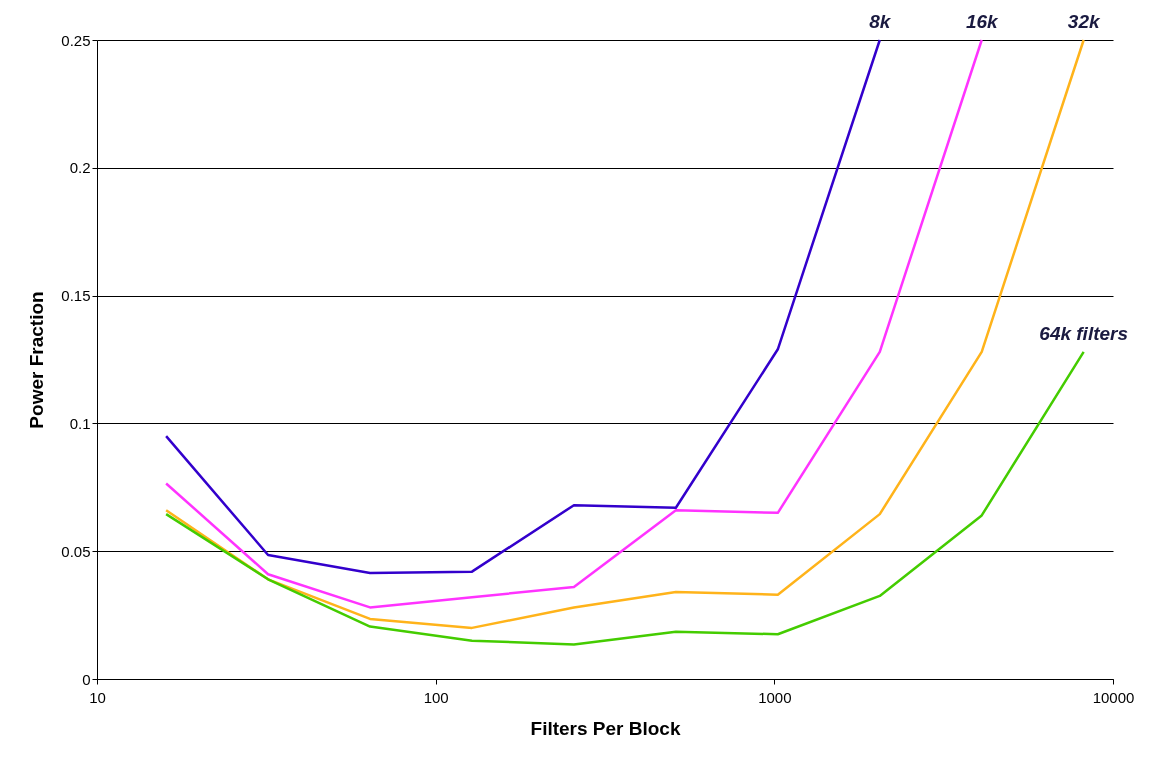 The width and height of the screenshot is (1152, 763). Describe the element at coordinates (76, 40) in the screenshot. I see `y-tick-label: 0.25` at that location.